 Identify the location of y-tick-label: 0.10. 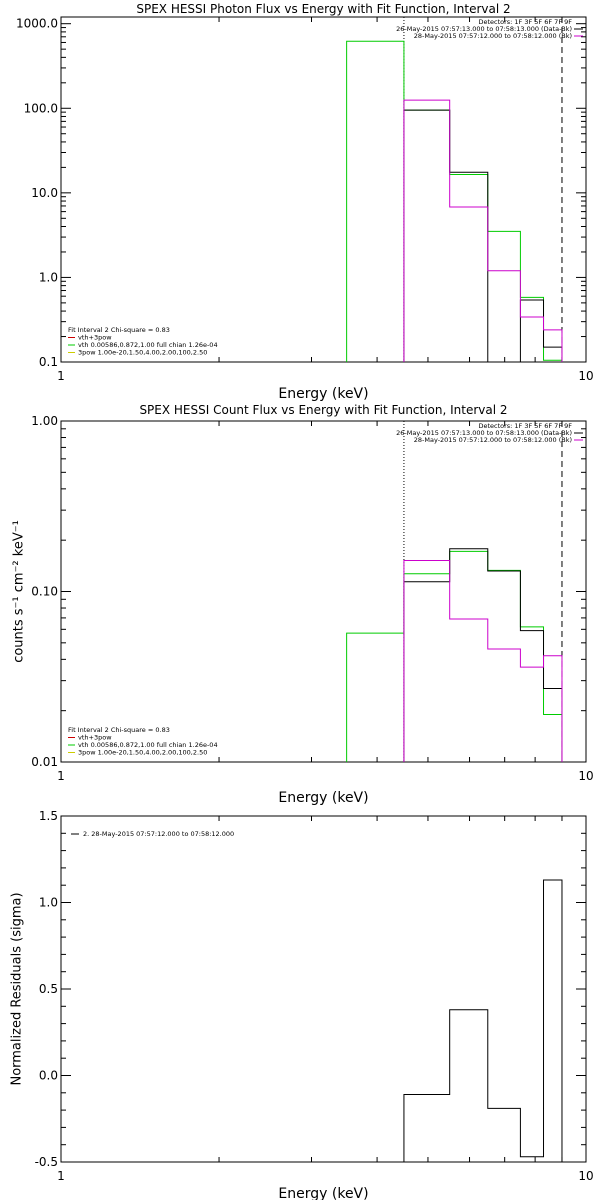
(44, 592).